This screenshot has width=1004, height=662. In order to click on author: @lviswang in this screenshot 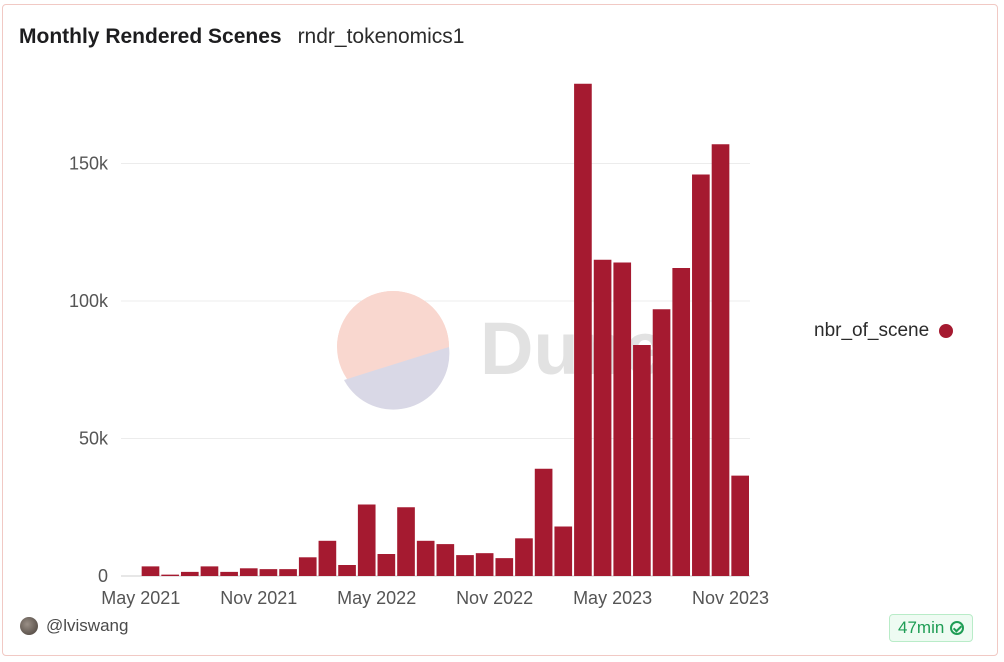, I will do `click(74, 626)`.